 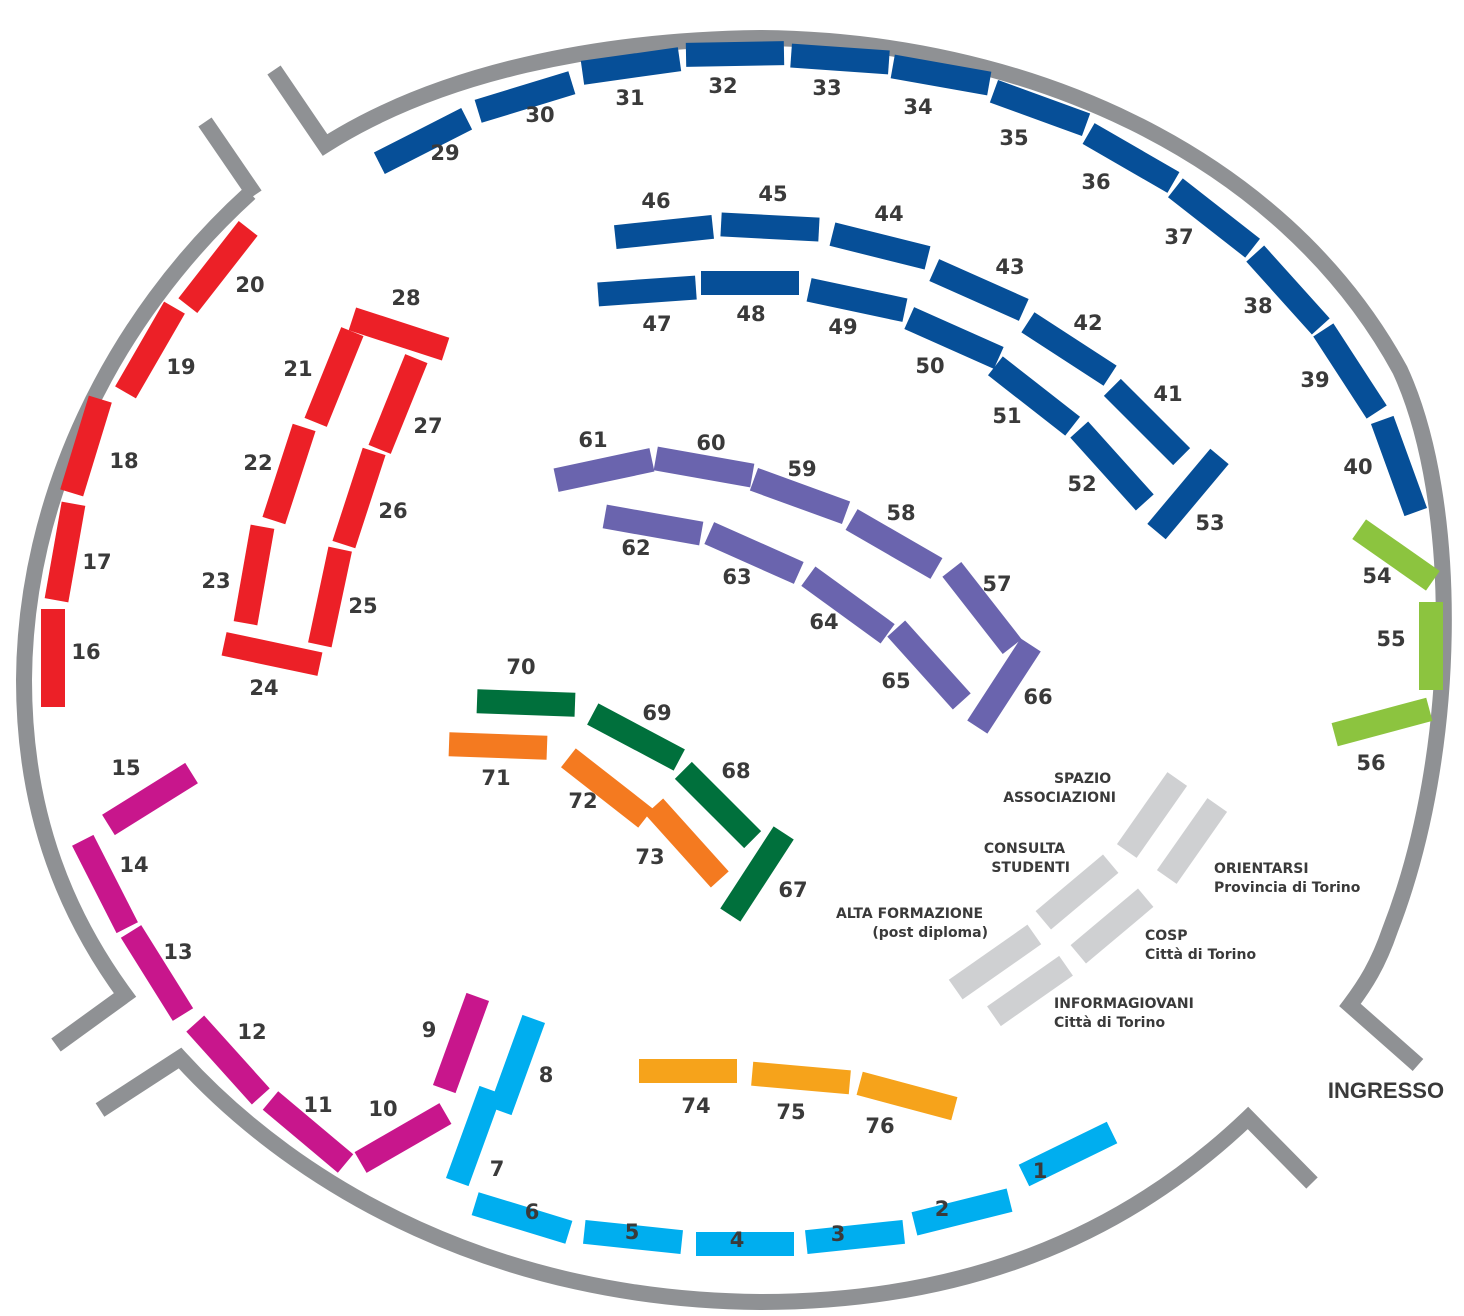 What do you see at coordinates (251, 1032) in the screenshot?
I see `stand-number-12: 12` at bounding box center [251, 1032].